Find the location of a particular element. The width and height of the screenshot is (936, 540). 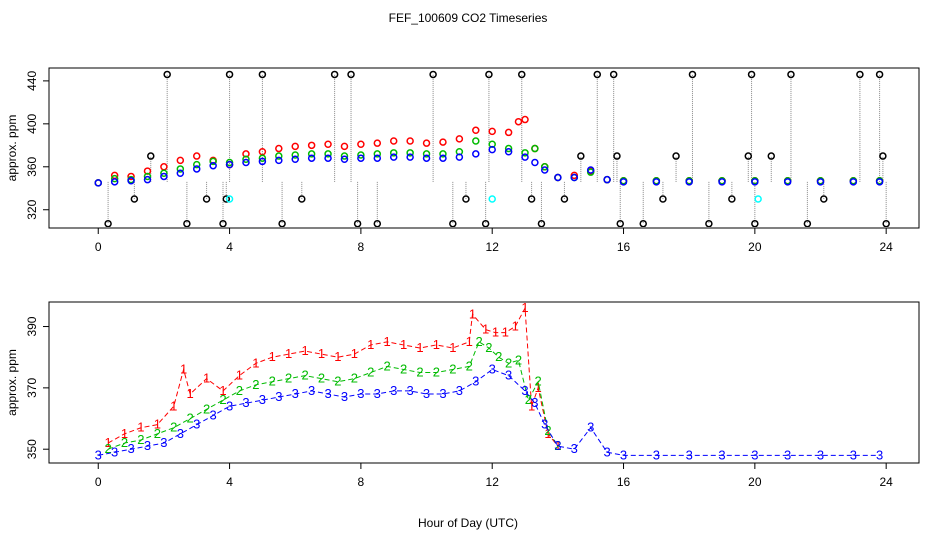

top-y-tick-label: 320 is located at coordinates (32, 209).